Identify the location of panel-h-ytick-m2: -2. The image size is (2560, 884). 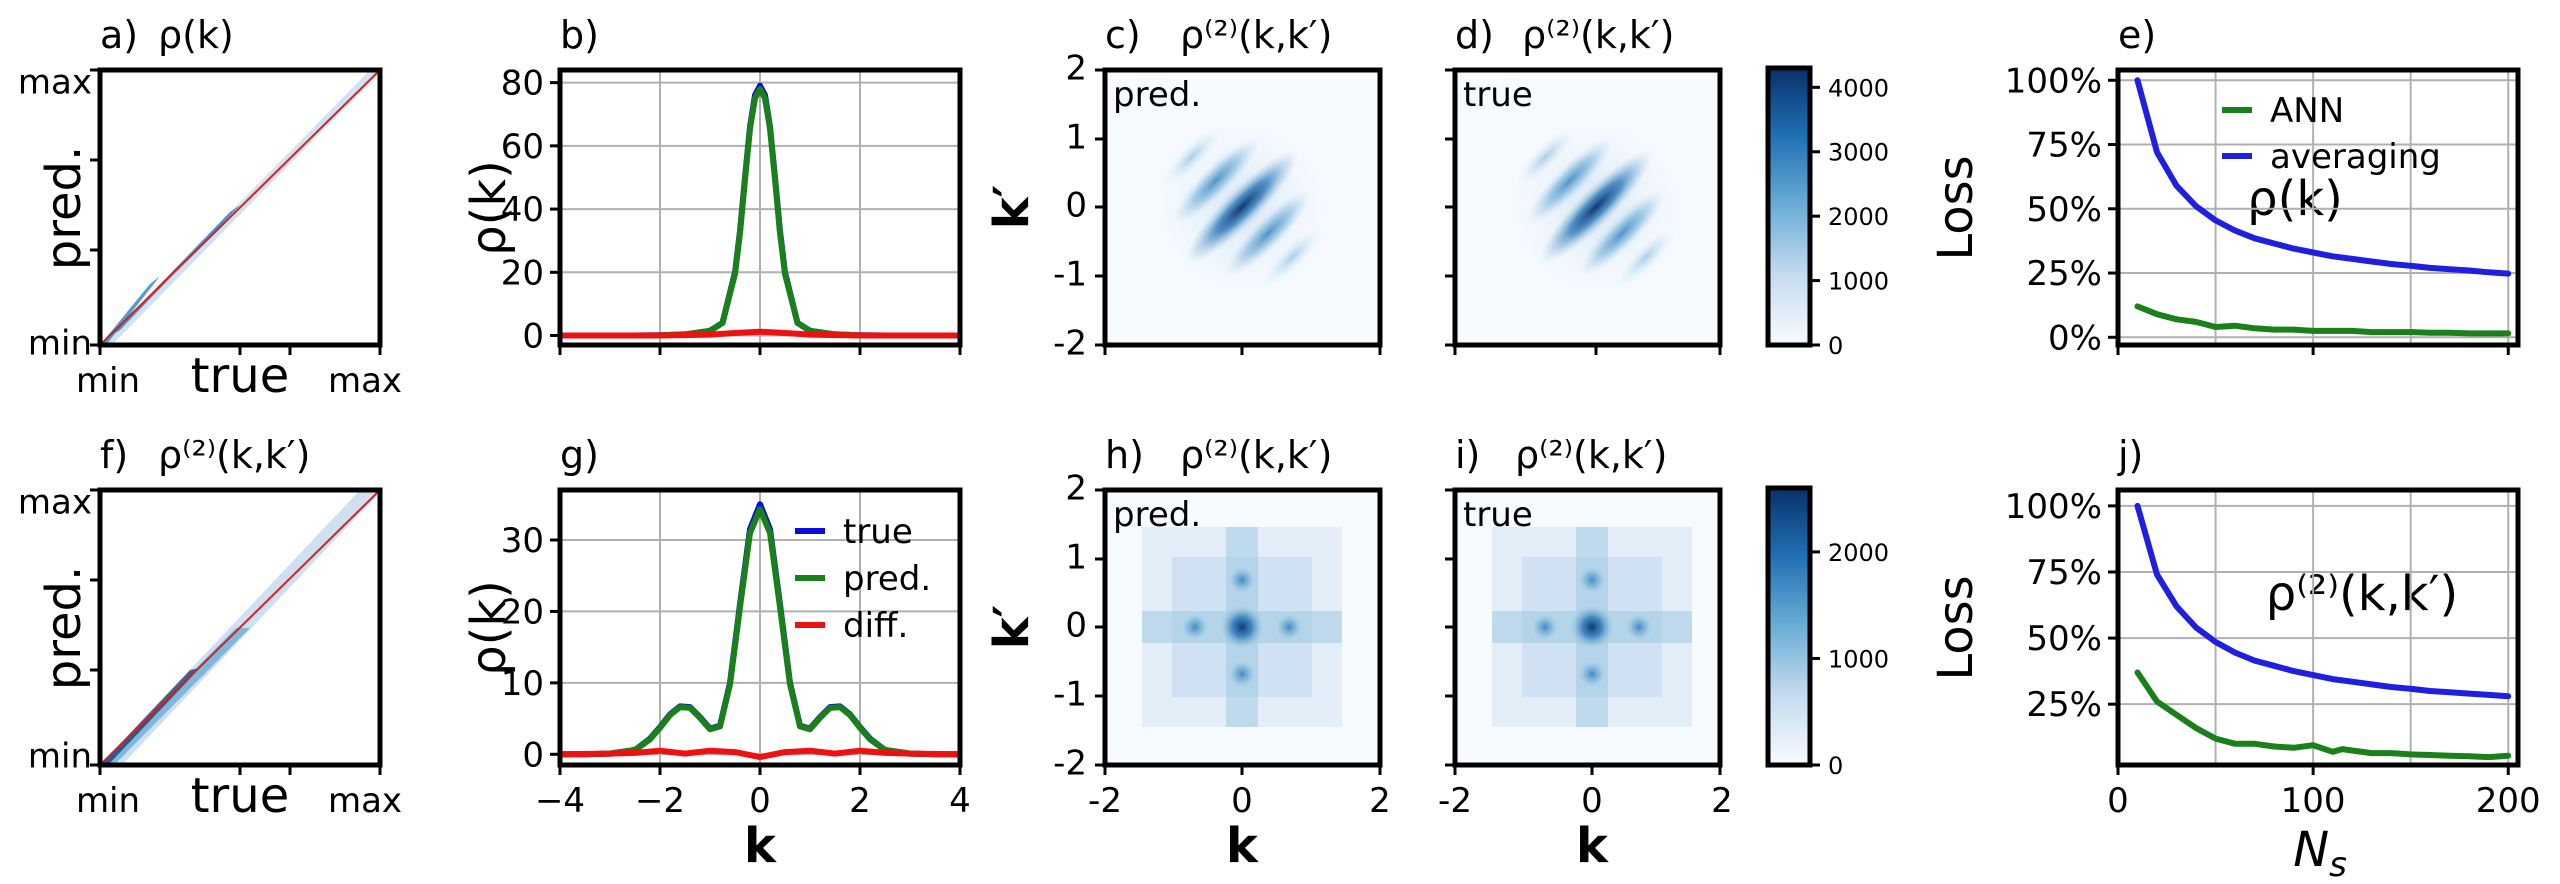
(1070, 764).